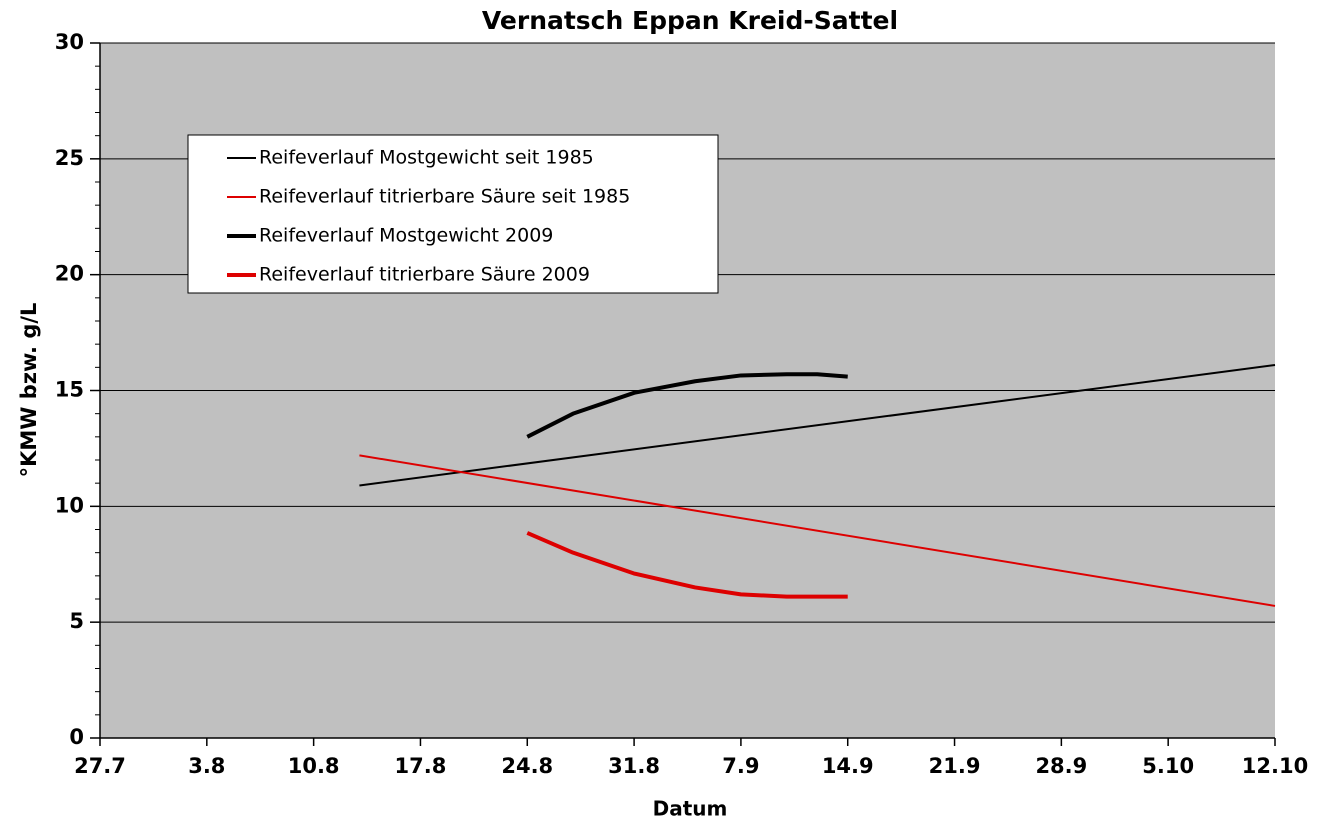 This screenshot has height=823, width=1332. What do you see at coordinates (426, 158) in the screenshot?
I see `legend-label: Reifeverlauf Mostgewicht seit 1985` at bounding box center [426, 158].